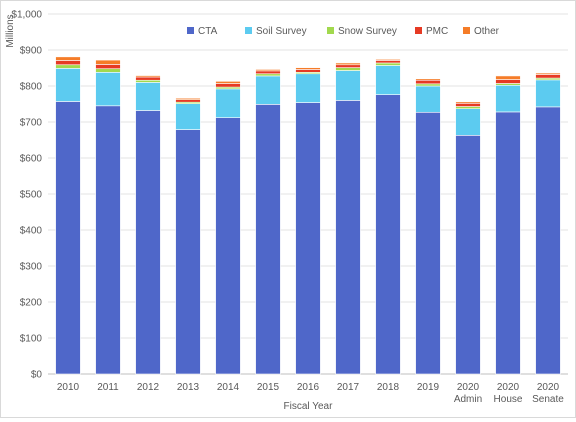  What do you see at coordinates (208, 31) in the screenshot?
I see `legend-label: CTA` at bounding box center [208, 31].